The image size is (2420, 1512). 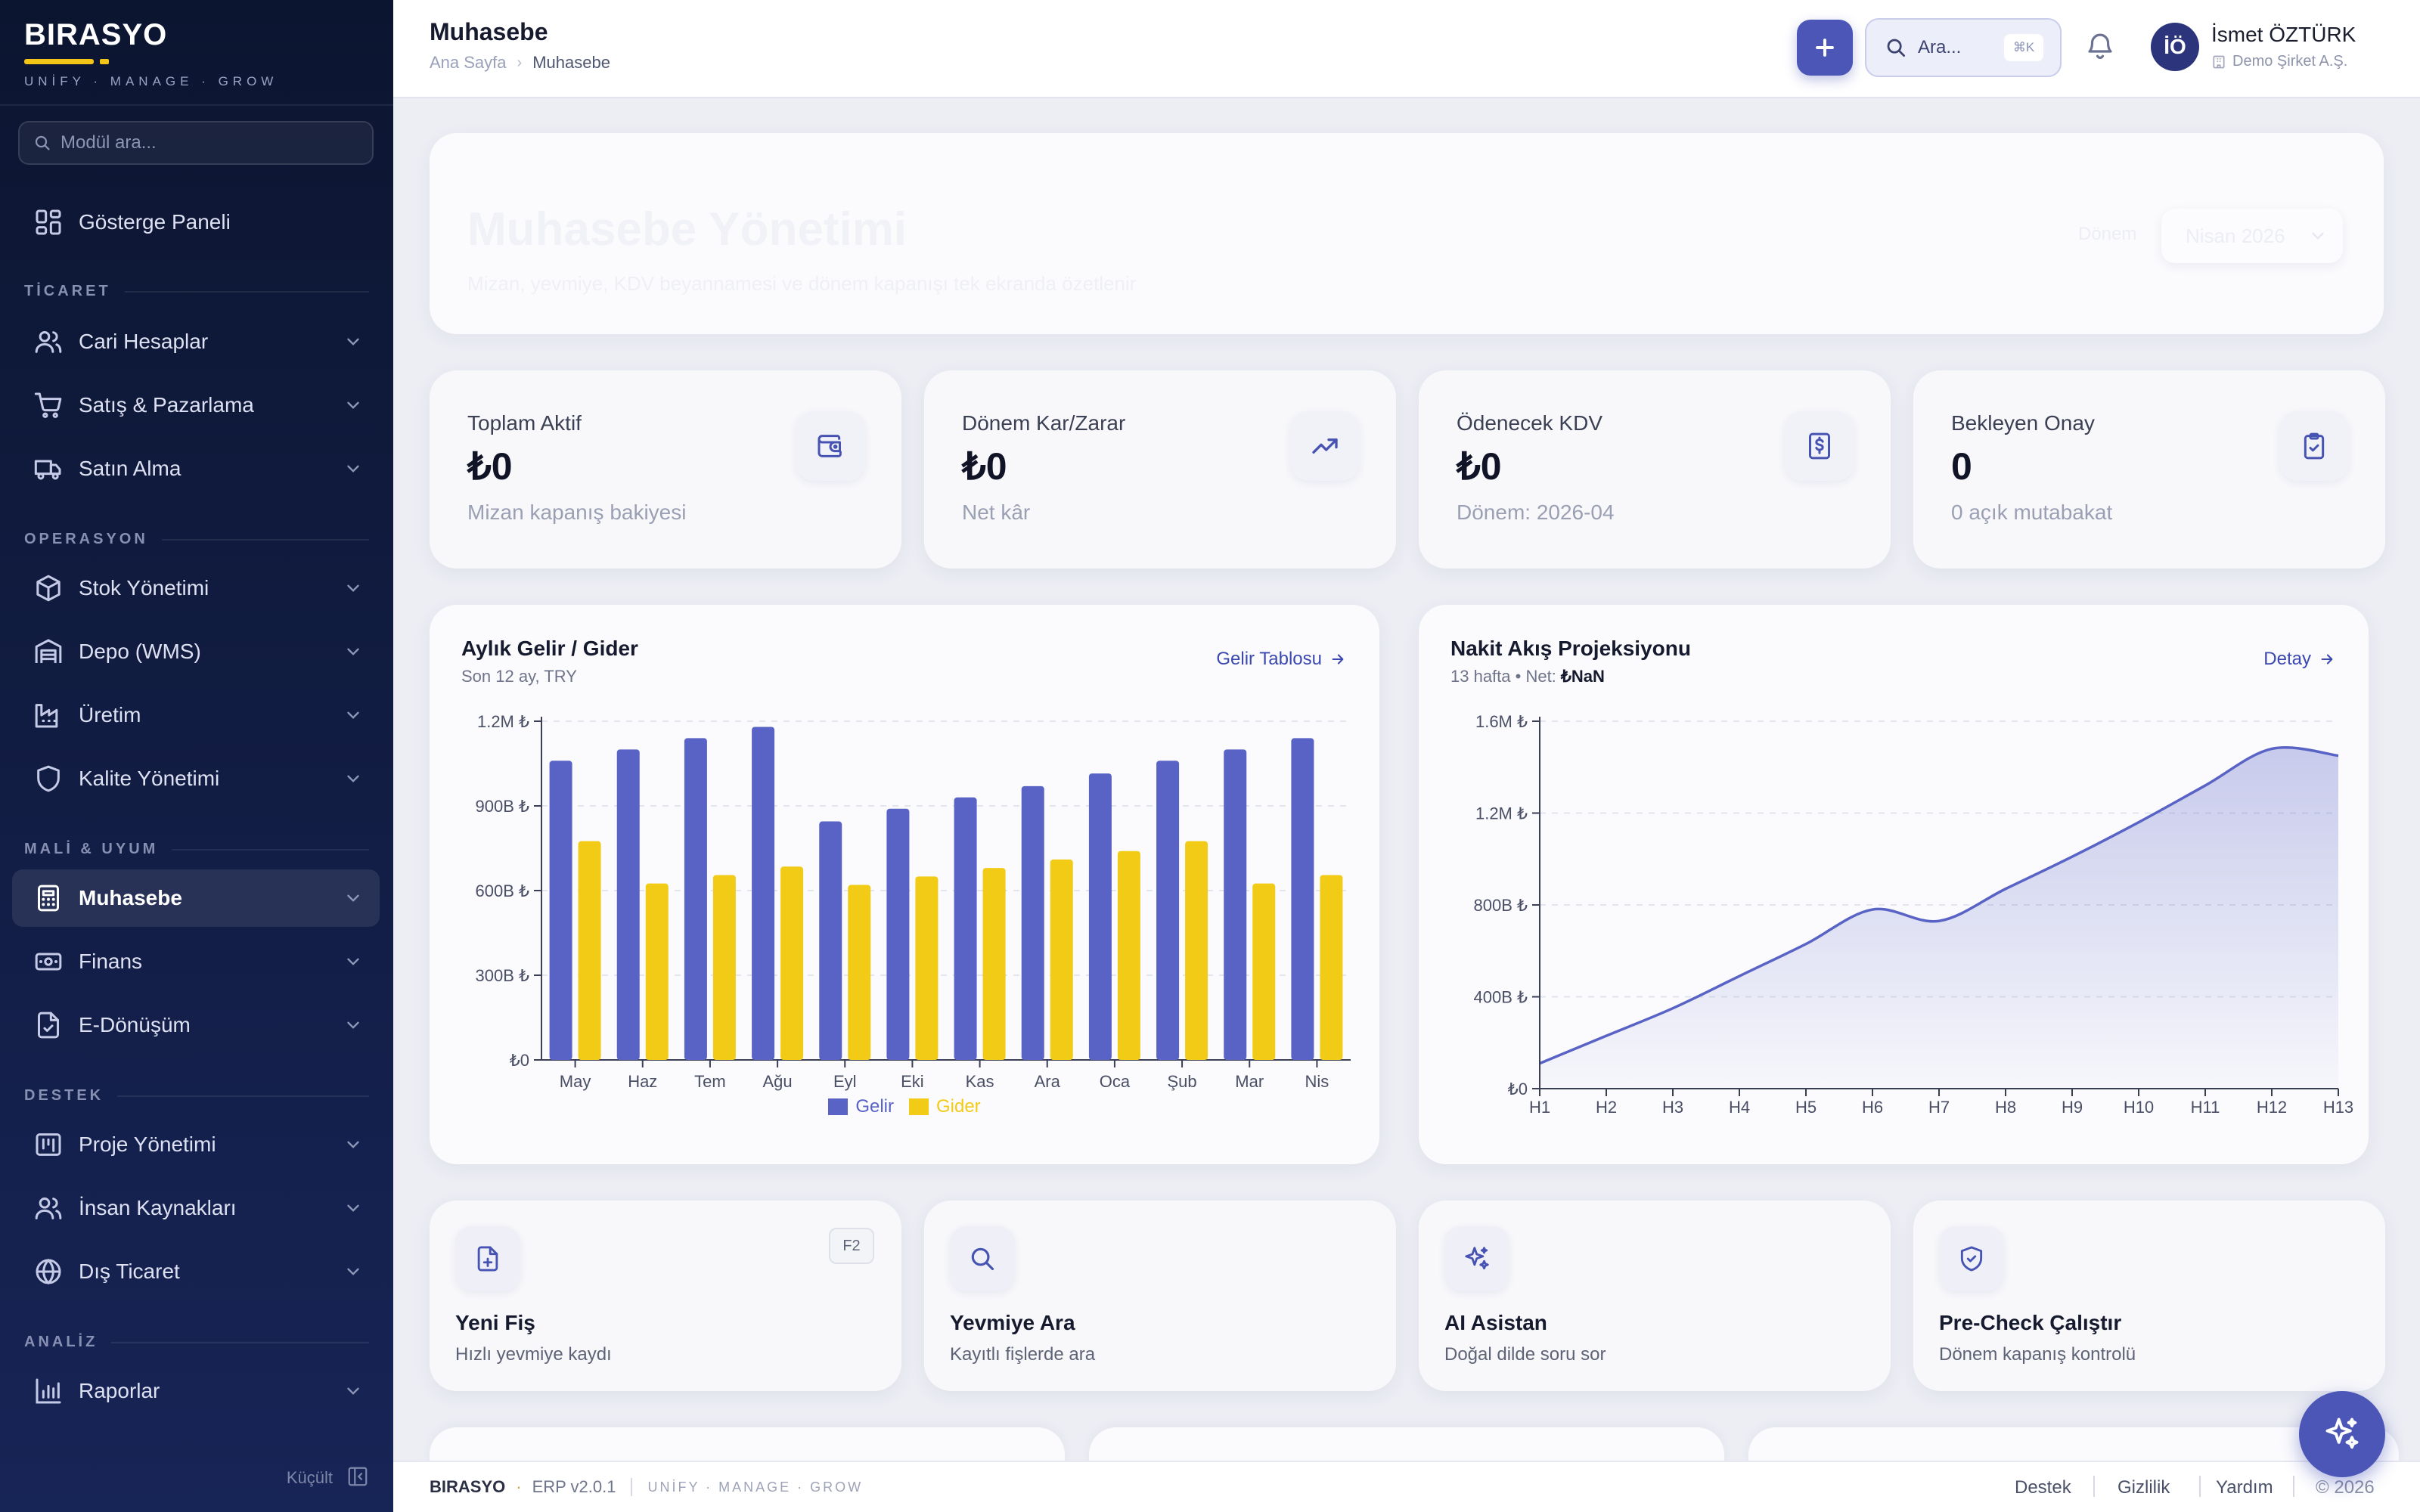 What do you see at coordinates (1806, 1107) in the screenshot?
I see `x-tick-label: H5` at bounding box center [1806, 1107].